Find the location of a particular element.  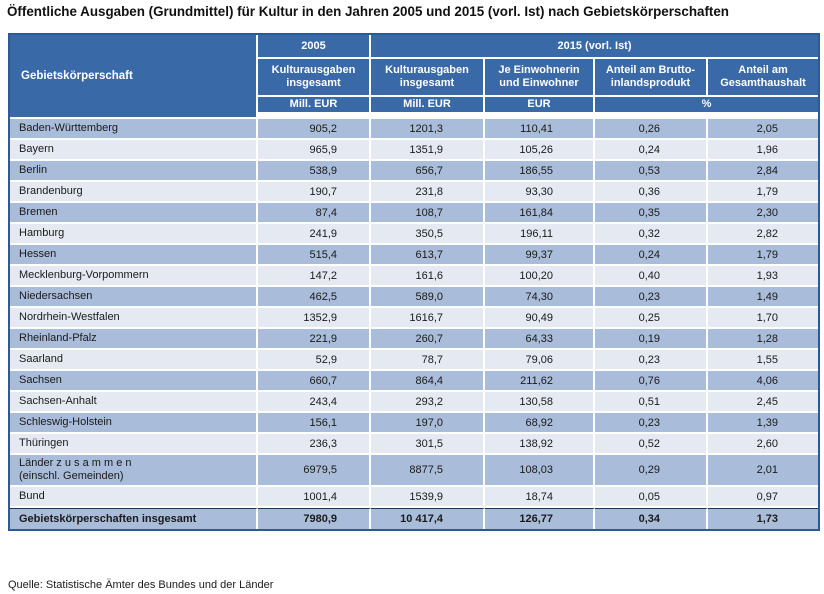

table-row: Sachsen-Anhalt 243,4 293,2 130,58 0,51 2,45 is located at coordinates (414, 402).